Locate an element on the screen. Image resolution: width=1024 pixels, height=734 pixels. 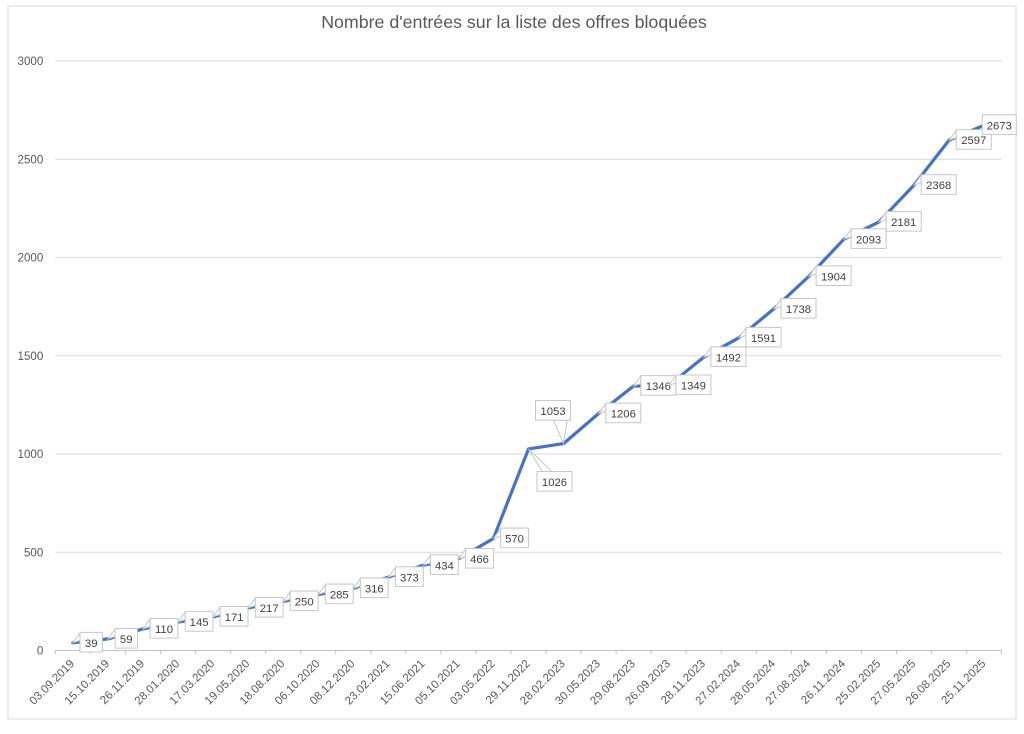
svg-text: 171 is located at coordinates (234, 618).